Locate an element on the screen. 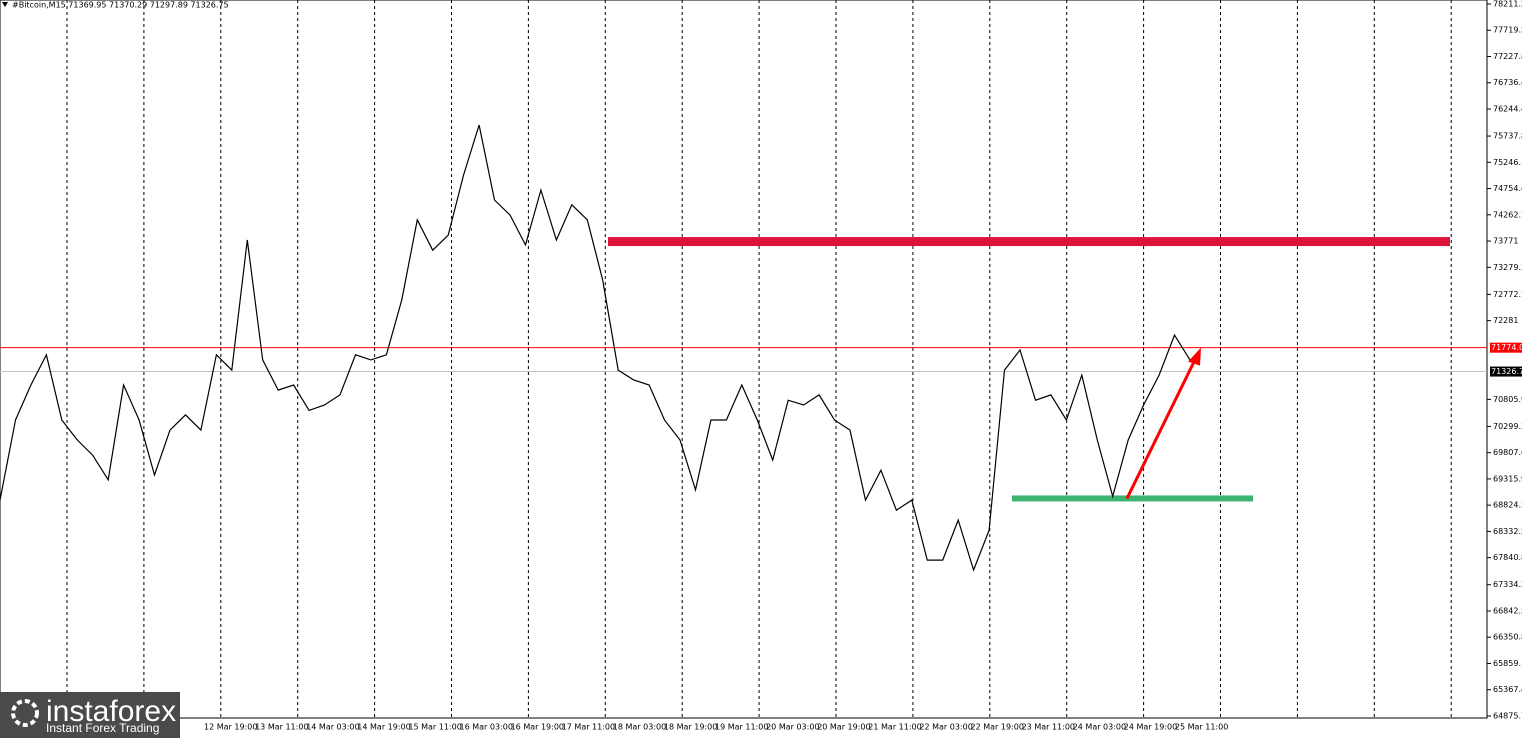 The width and height of the screenshot is (1522, 738). x-tick-label: 20 Mar 19:00 is located at coordinates (843, 727).